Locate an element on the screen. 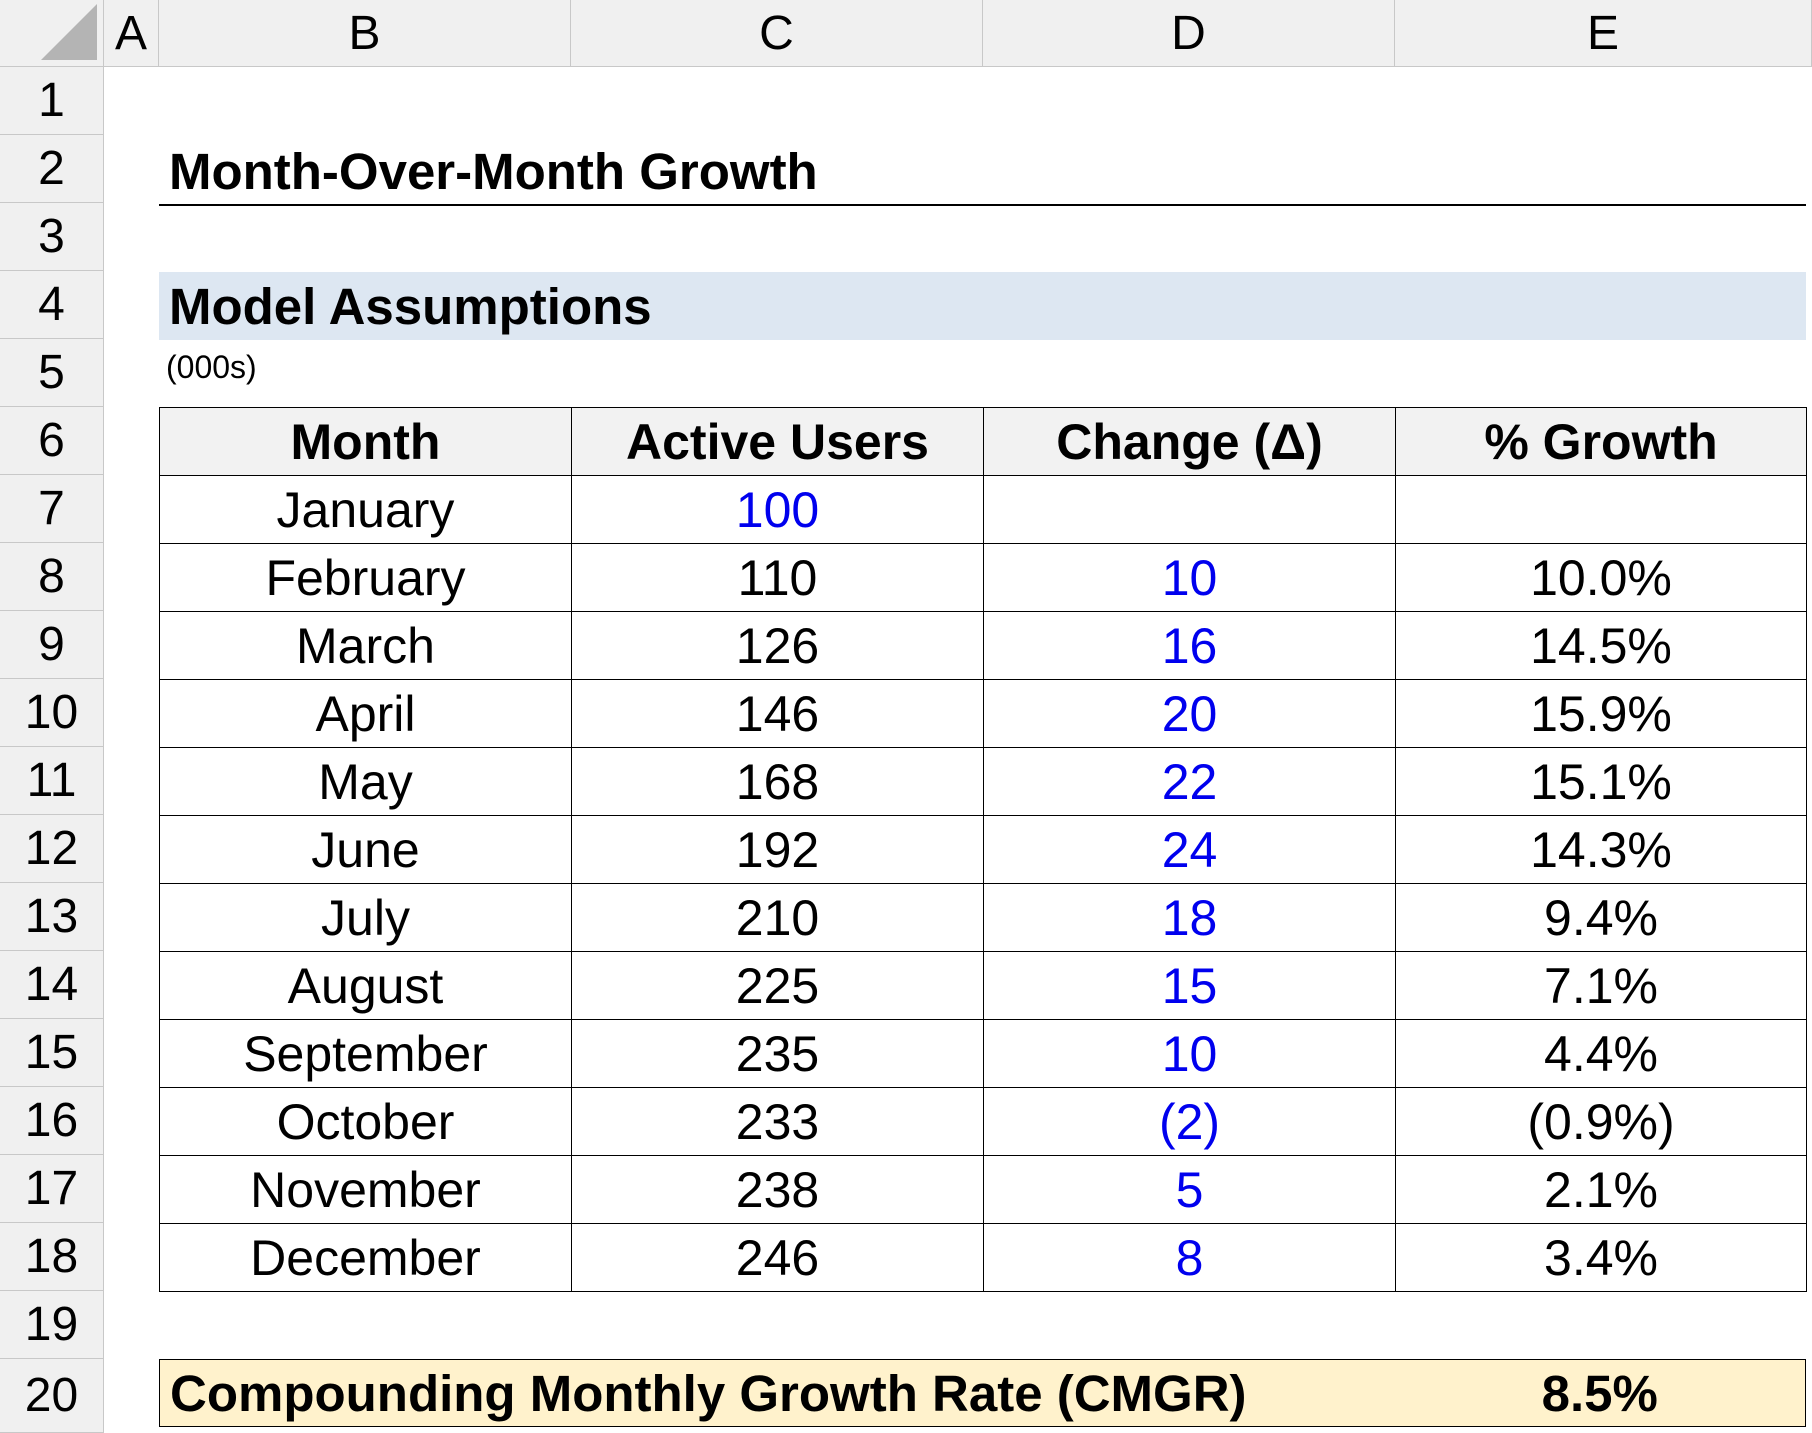  row-header-10: 10 is located at coordinates (52, 713).